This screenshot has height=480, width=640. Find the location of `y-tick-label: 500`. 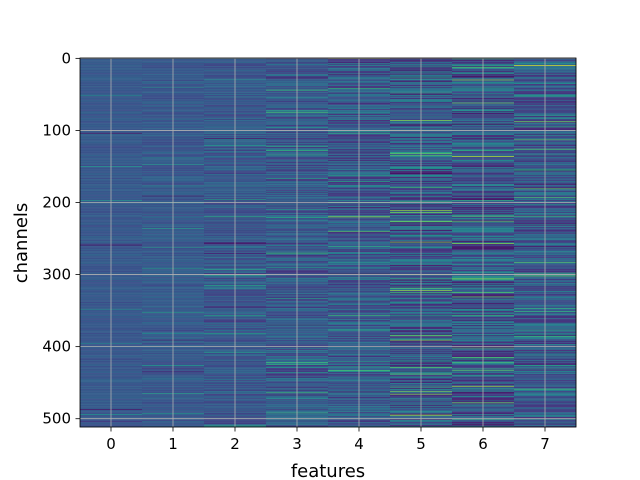

y-tick-label: 500 is located at coordinates (56, 419).